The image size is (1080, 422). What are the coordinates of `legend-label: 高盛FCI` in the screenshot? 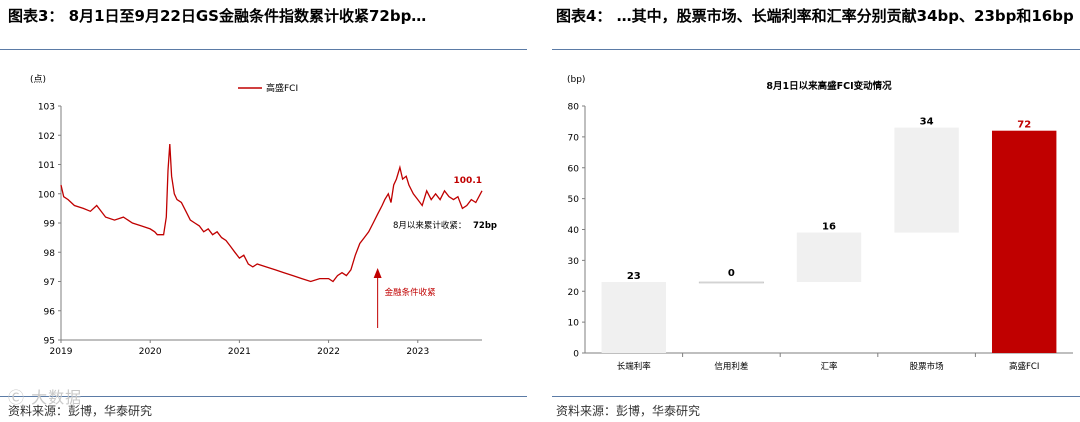 It's located at (282, 88).